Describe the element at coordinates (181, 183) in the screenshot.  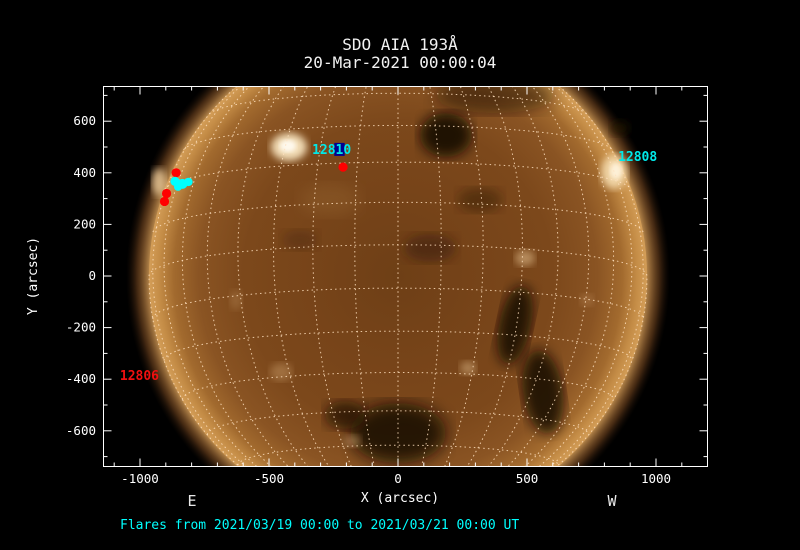
I see `region-blob-marker` at that location.